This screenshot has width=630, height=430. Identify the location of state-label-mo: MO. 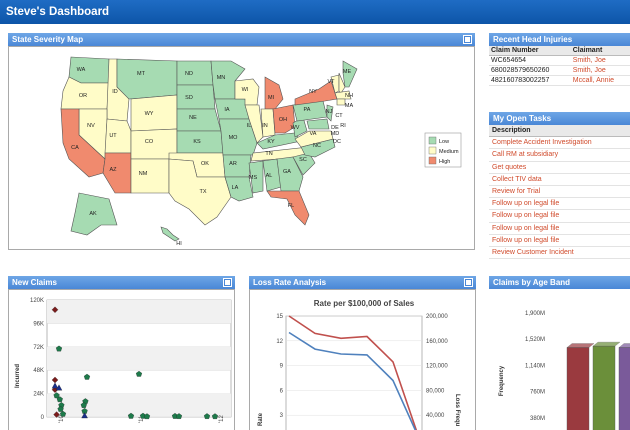
(234, 138).